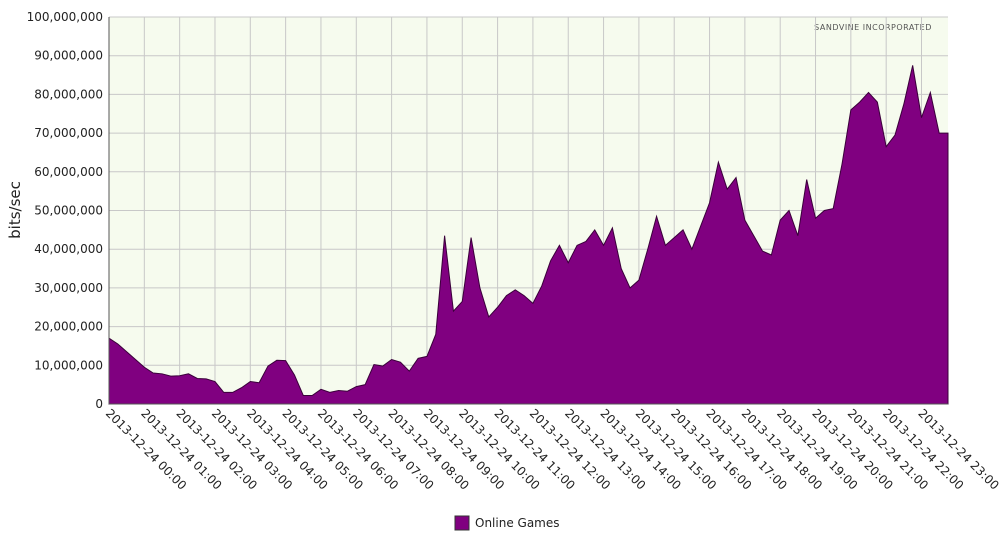  Describe the element at coordinates (68, 133) in the screenshot. I see `y-tick-label: 70,000,000` at that location.